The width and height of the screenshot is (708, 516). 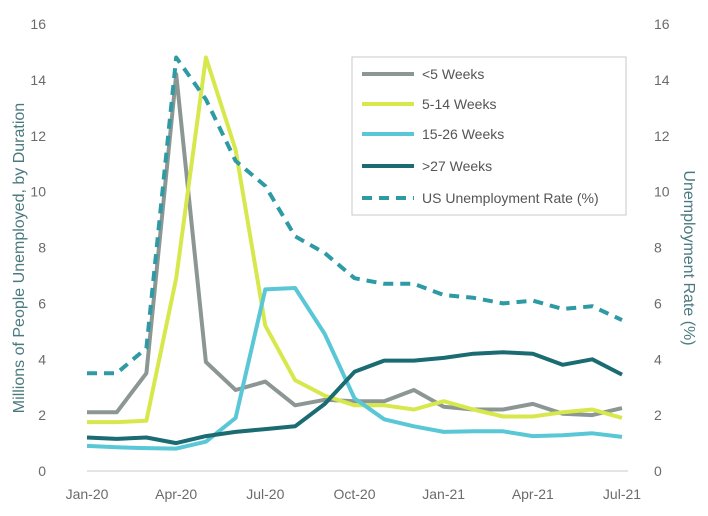 What do you see at coordinates (453, 74) in the screenshot?
I see `legend-label: <5 Weeks` at bounding box center [453, 74].